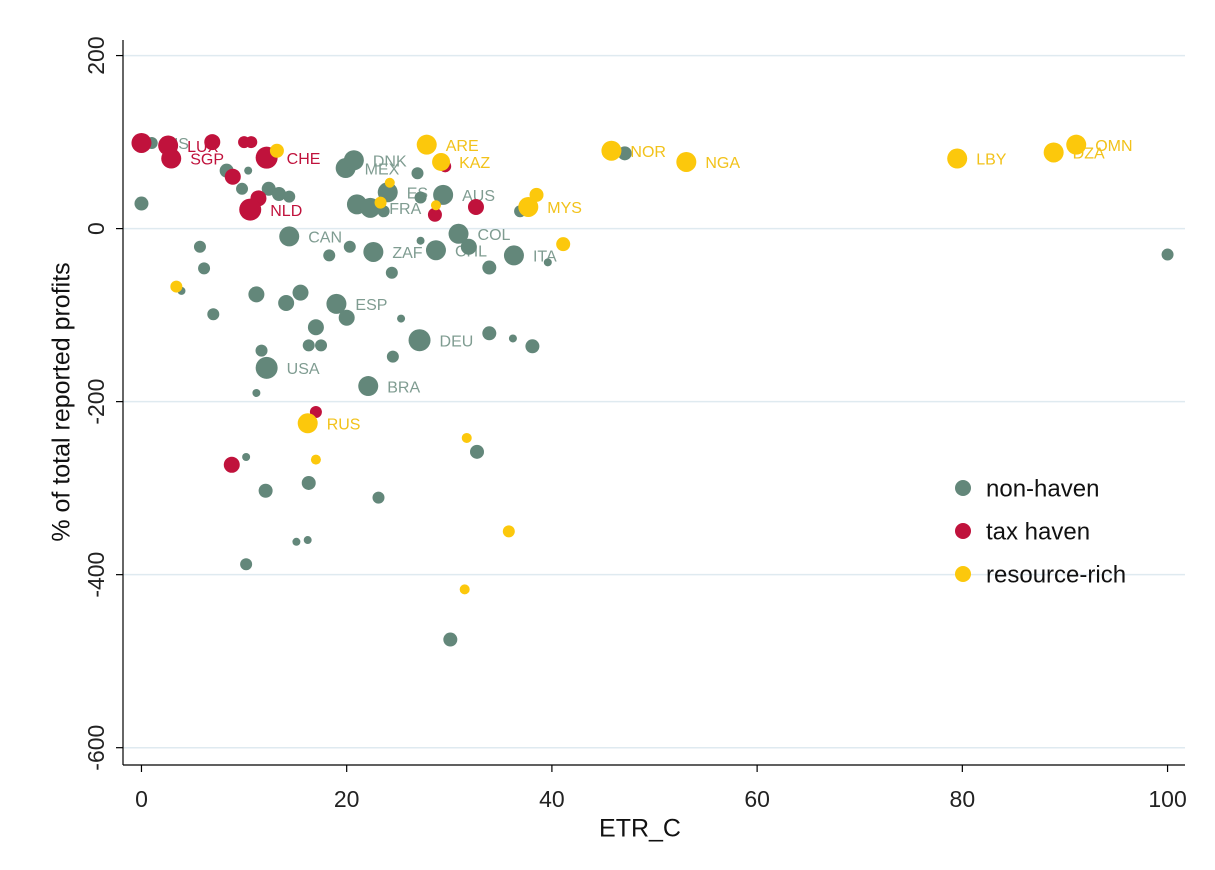 Image resolution: width=1215 pixels, height=870 pixels. What do you see at coordinates (141, 799) in the screenshot?
I see `x-tick-label: 0` at bounding box center [141, 799].